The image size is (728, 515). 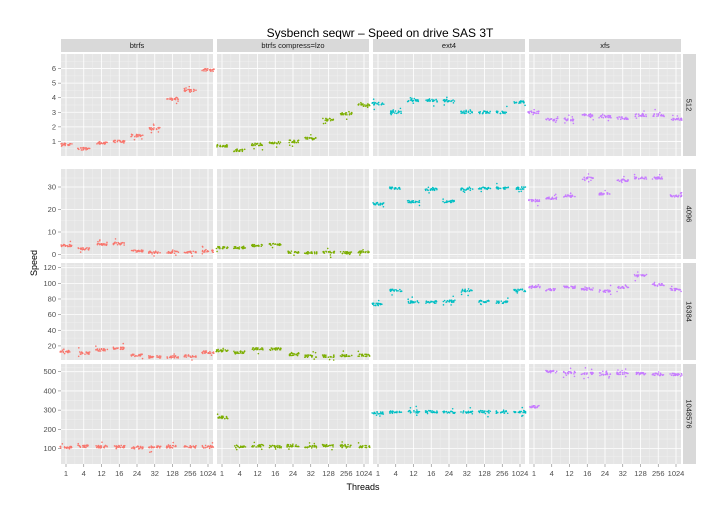 I want to click on x-tick-label: 4, so click(x=240, y=473).